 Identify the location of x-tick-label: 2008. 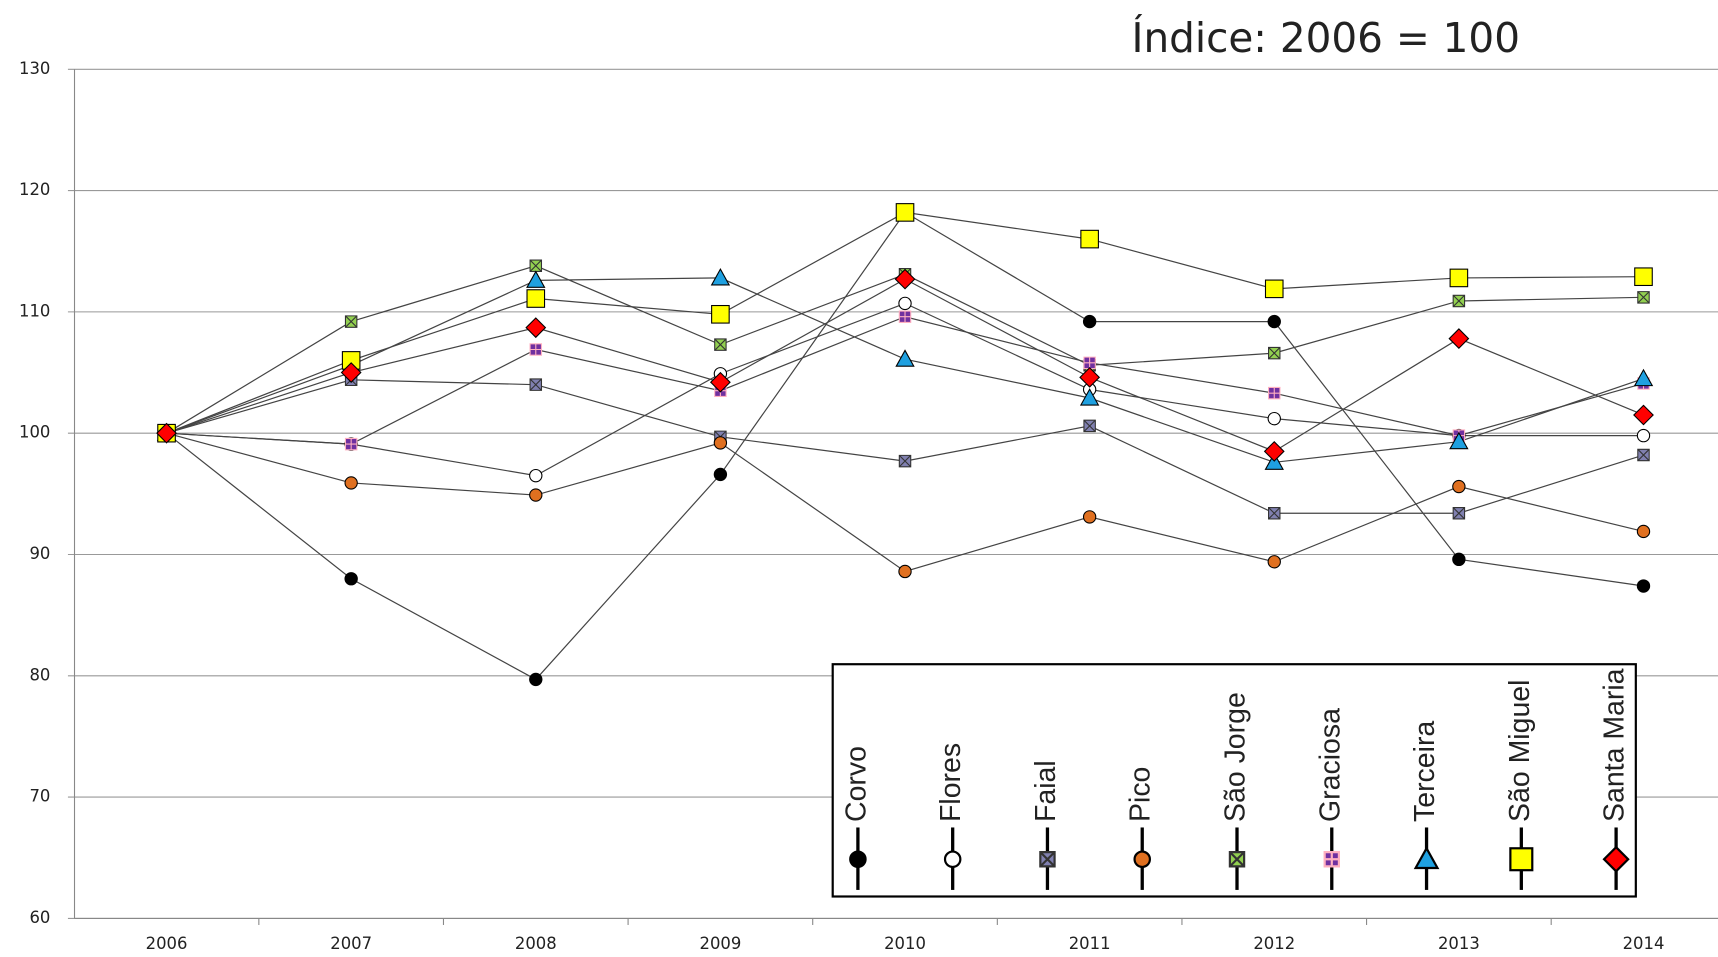
(536, 943).